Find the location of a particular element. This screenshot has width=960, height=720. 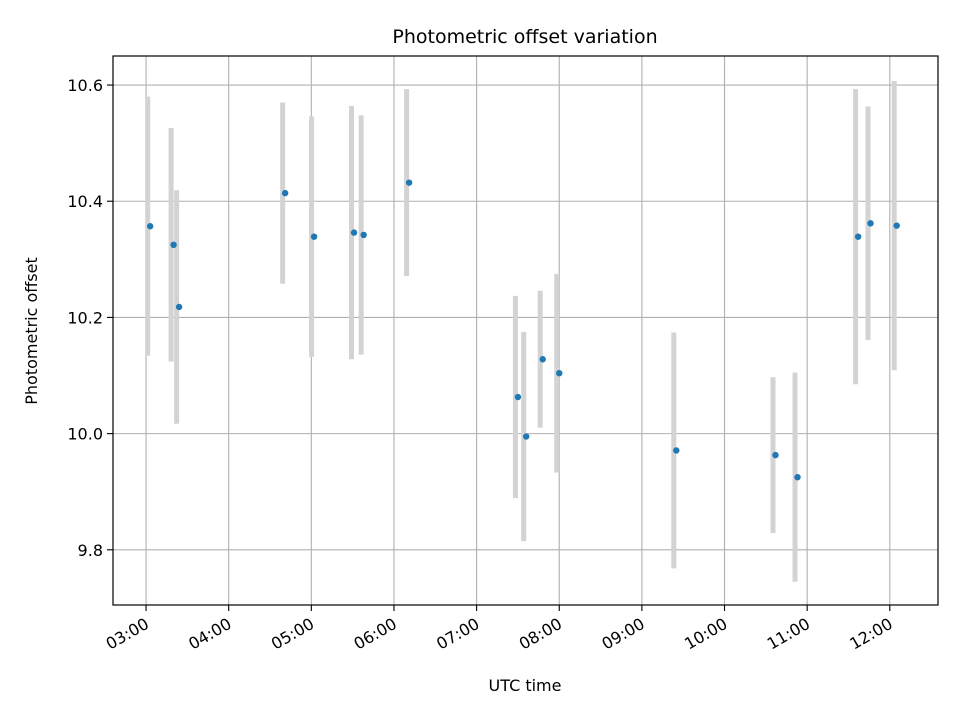

y-tick-label: 10.4 is located at coordinates (85, 201).